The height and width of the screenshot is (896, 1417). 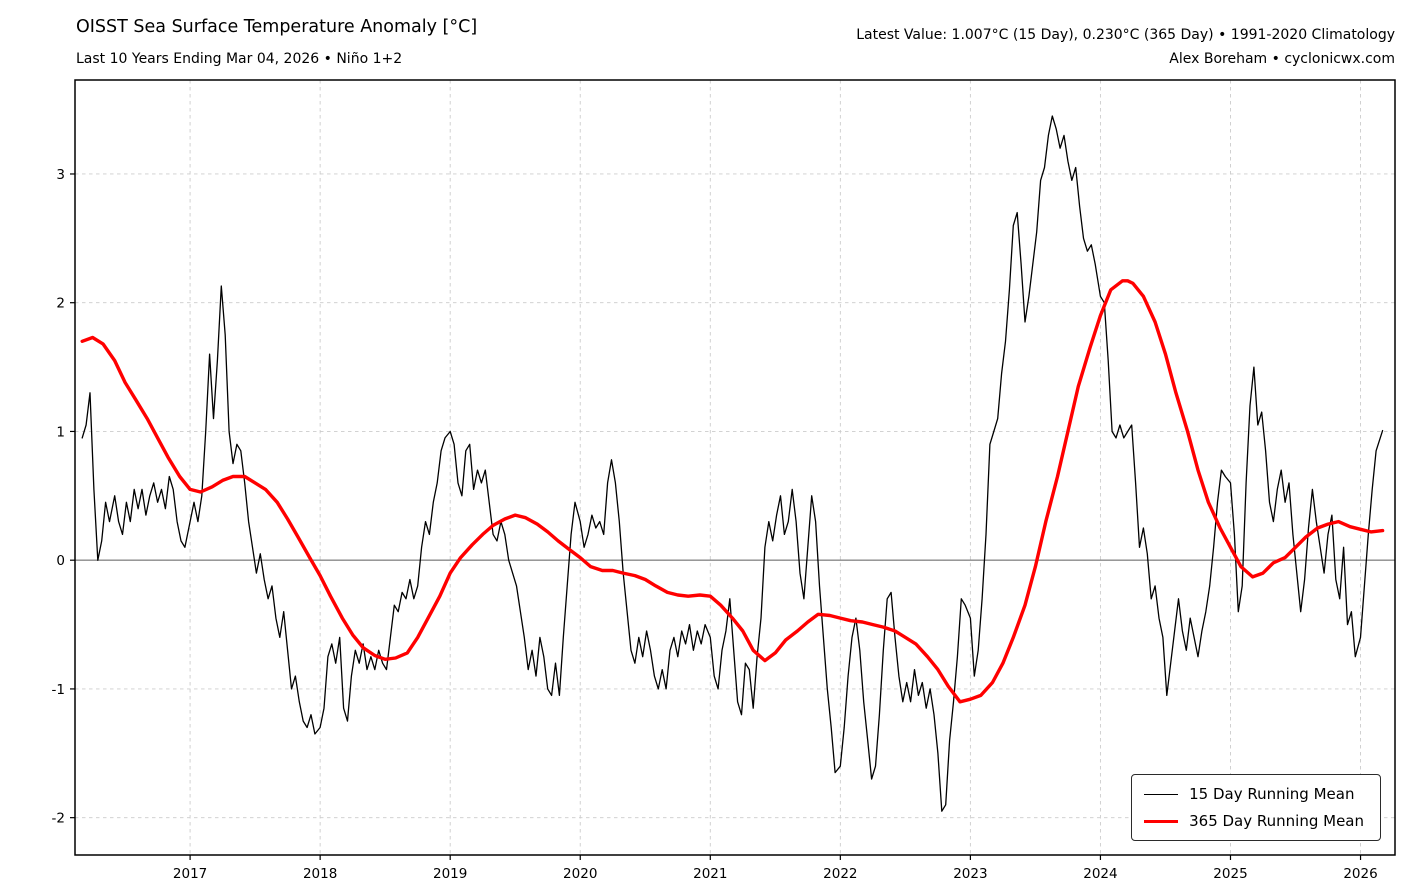 I want to click on x-tick-label: 2022, so click(x=840, y=874).